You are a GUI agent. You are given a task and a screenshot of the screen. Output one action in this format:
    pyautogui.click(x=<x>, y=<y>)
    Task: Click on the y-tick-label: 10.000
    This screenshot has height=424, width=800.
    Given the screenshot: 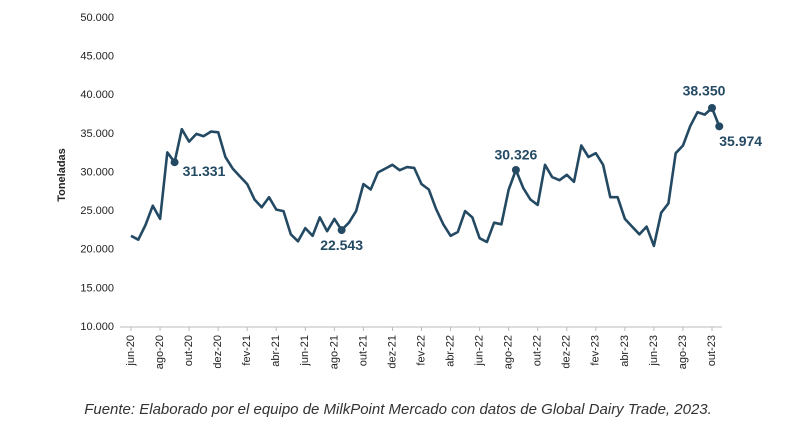 What is the action you would take?
    pyautogui.click(x=97, y=327)
    